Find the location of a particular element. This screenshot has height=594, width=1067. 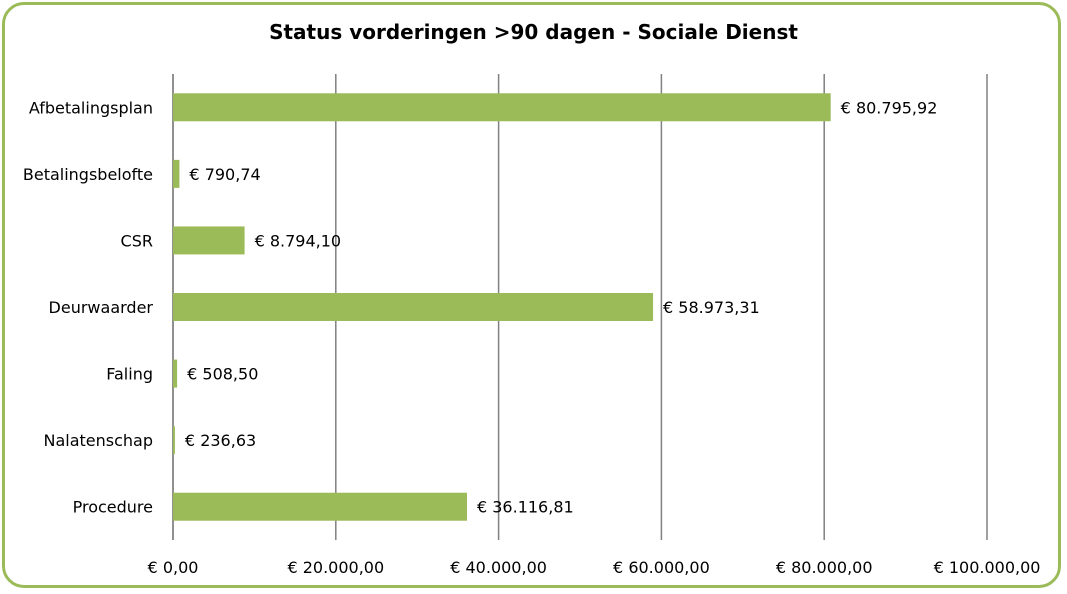

x-tick-label: € 100.000,00 is located at coordinates (987, 567).